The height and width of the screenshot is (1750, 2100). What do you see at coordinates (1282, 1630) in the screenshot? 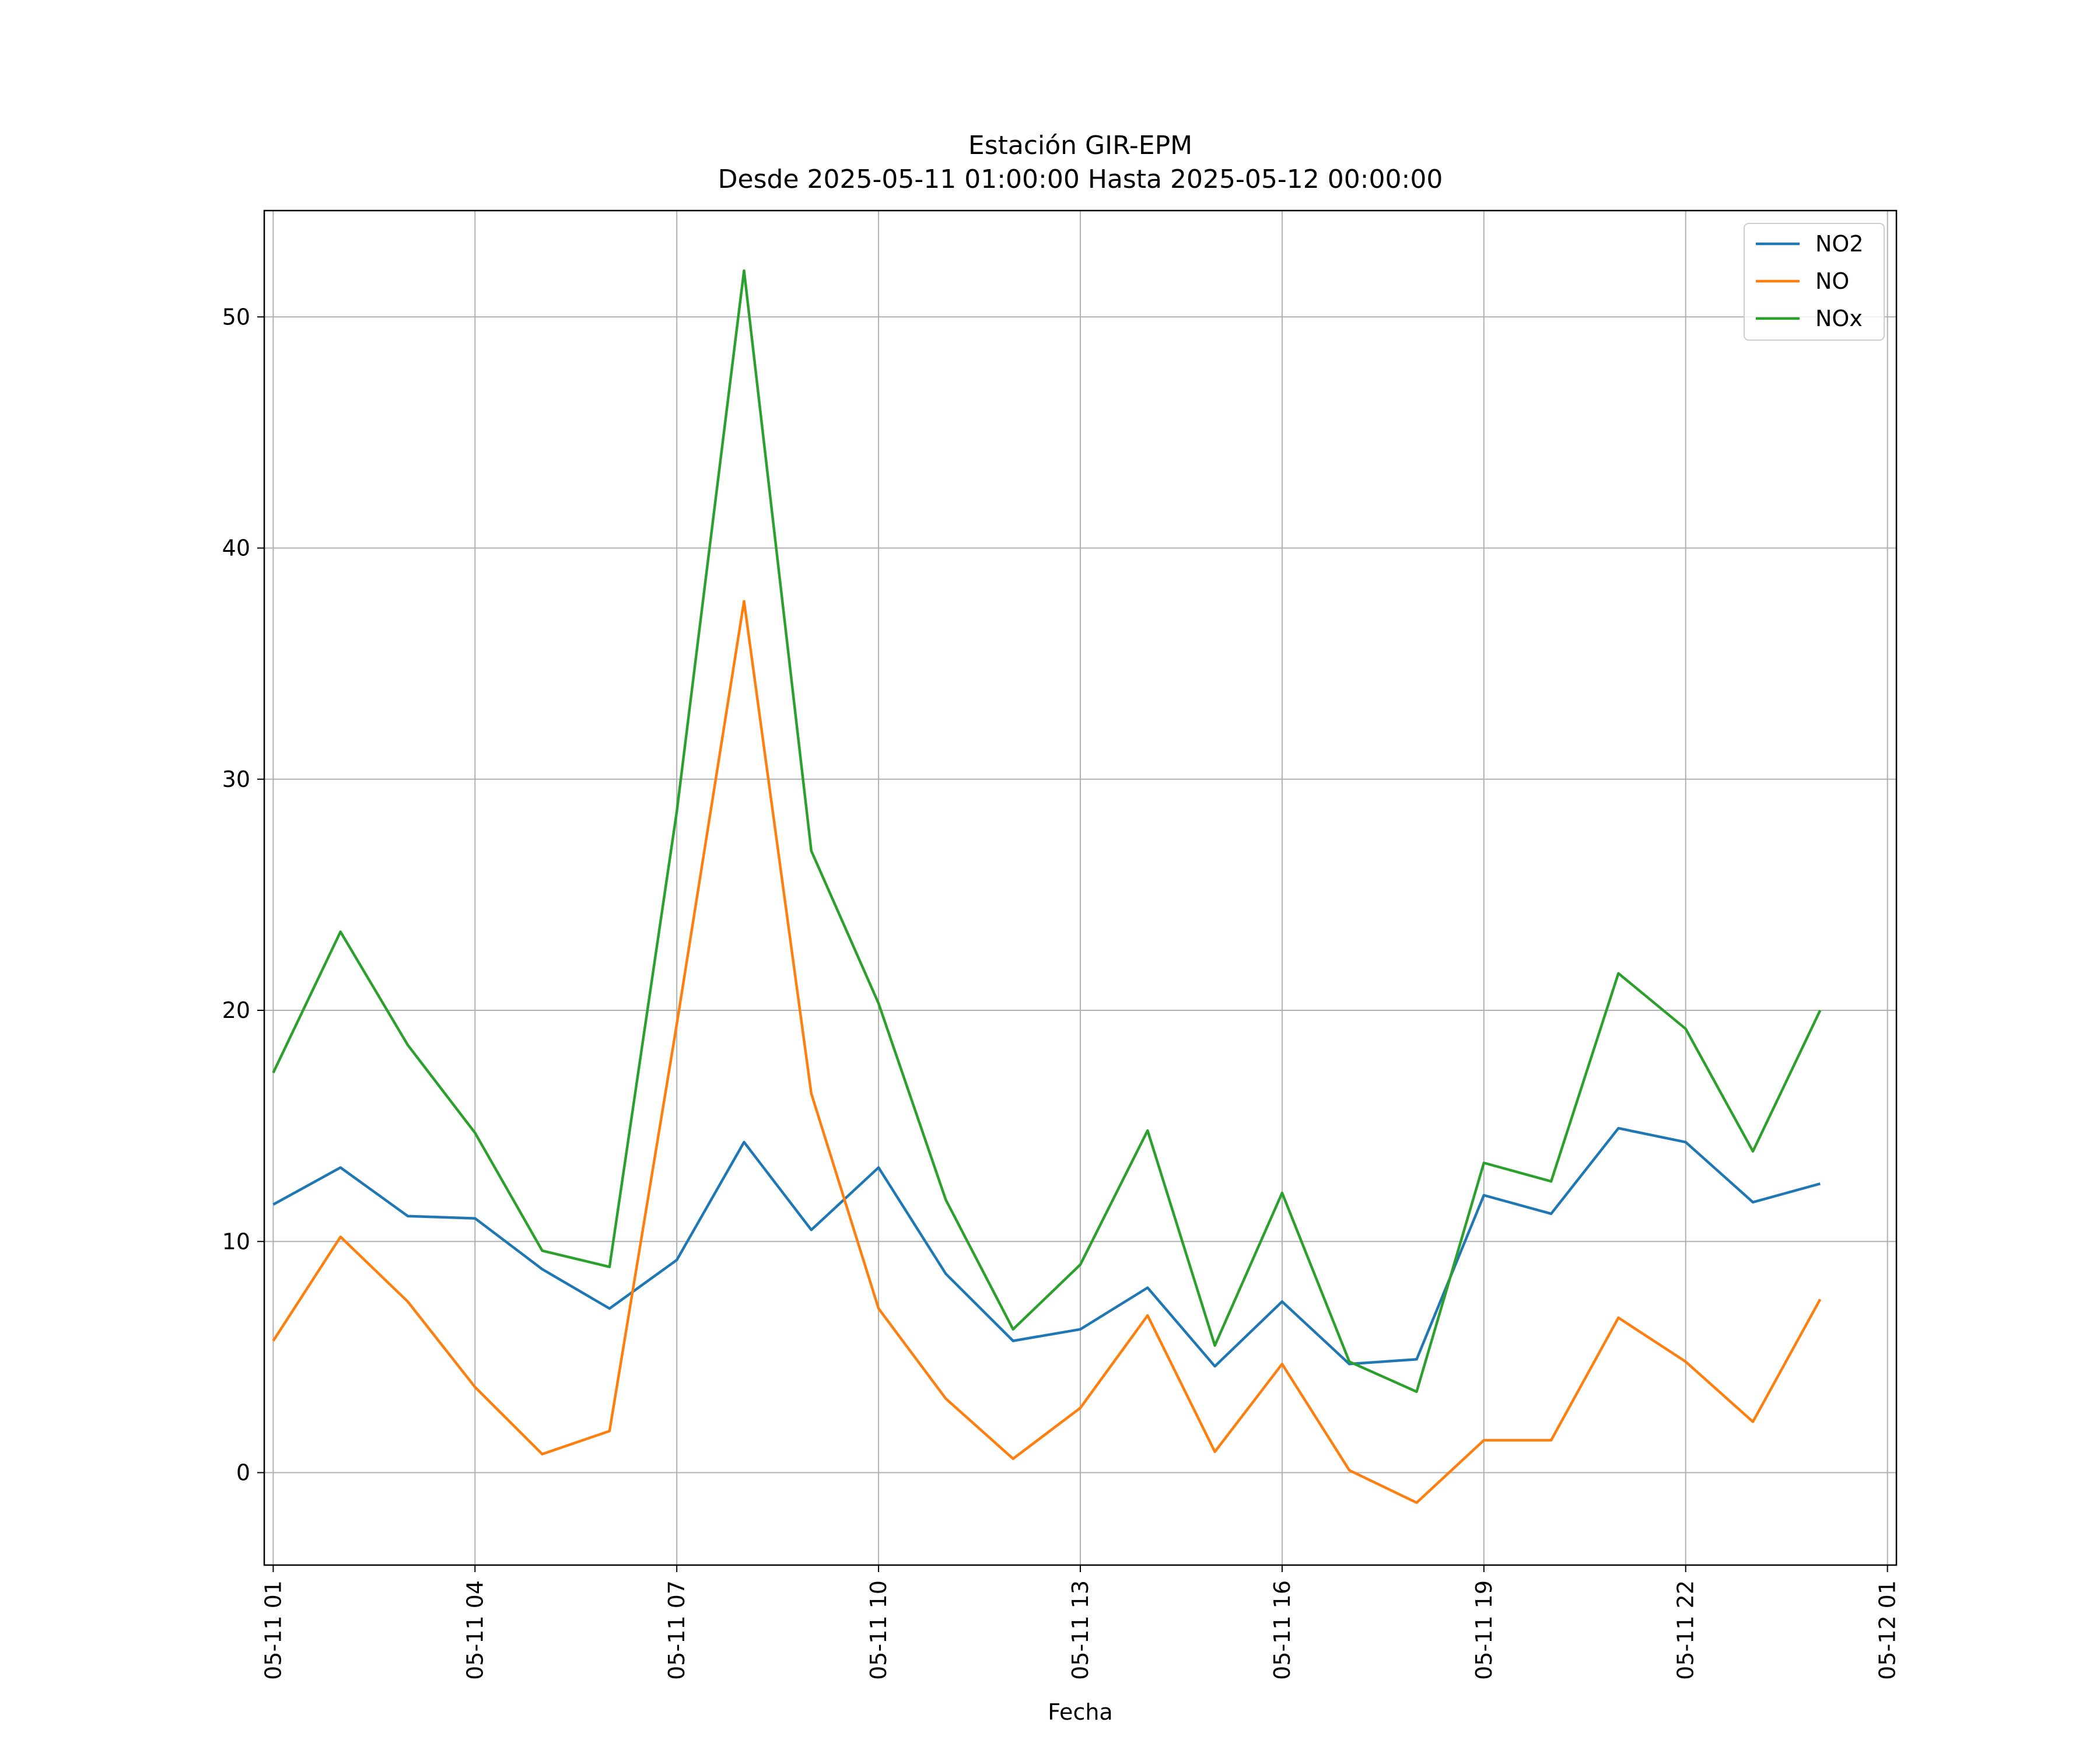
I see `x-tick-label: 05-11 16` at bounding box center [1282, 1630].